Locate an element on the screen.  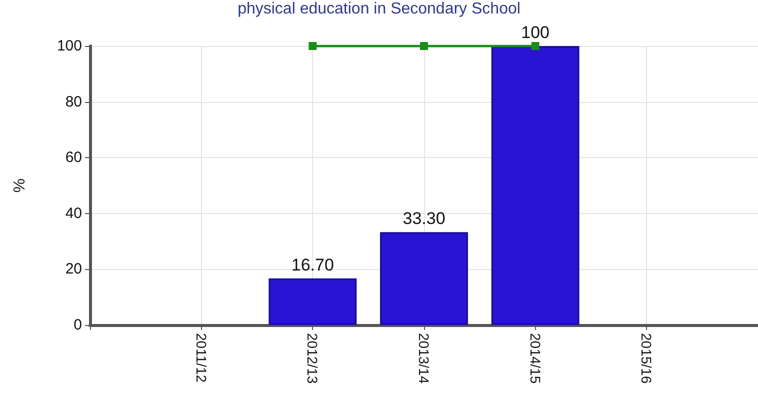
x-tick-label: 2014/15 is located at coordinates (535, 358).